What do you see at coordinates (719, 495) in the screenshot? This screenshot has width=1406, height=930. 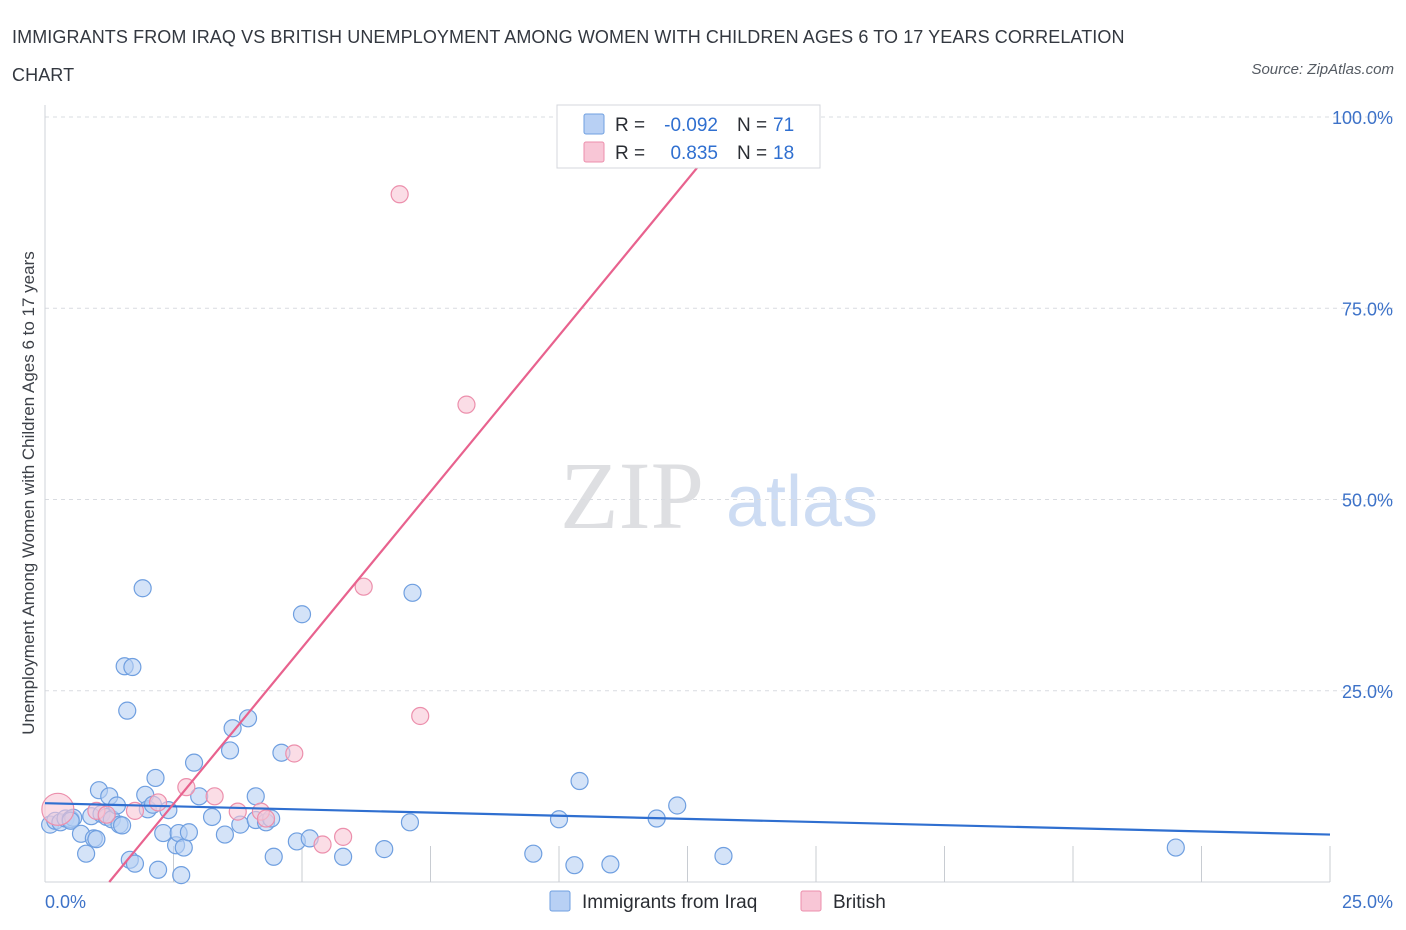 I see `watermark: ZIP atlas` at bounding box center [719, 495].